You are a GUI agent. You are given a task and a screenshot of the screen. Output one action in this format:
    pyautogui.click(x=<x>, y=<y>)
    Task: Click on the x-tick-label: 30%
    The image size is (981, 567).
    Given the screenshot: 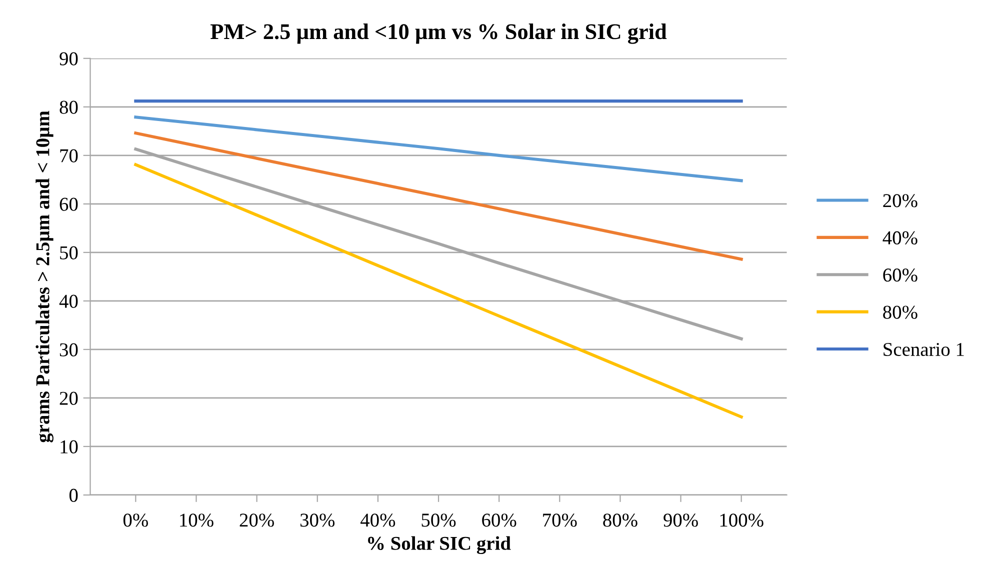 What is the action you would take?
    pyautogui.click(x=317, y=520)
    